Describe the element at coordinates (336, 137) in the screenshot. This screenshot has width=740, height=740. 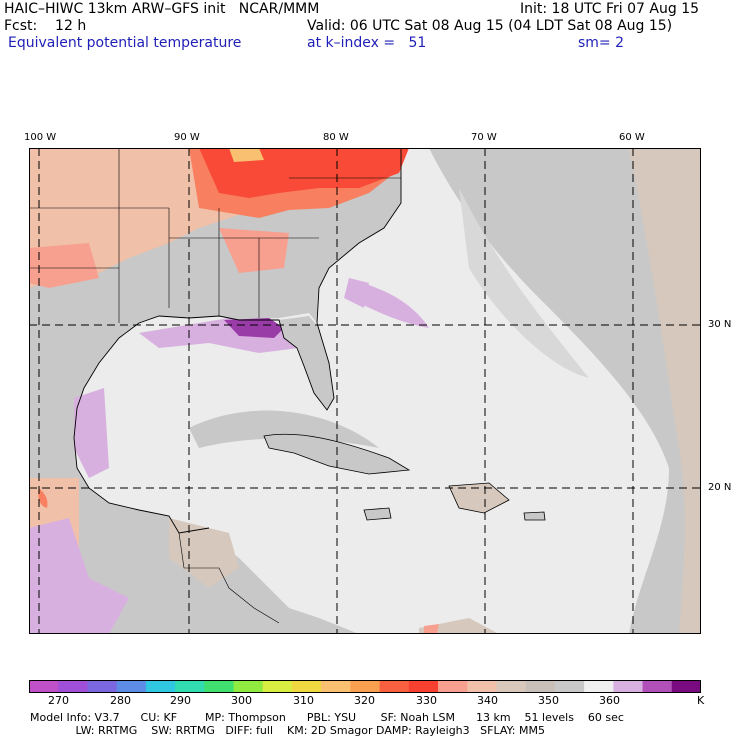
I see `lon-label-80w: 80 W` at that location.